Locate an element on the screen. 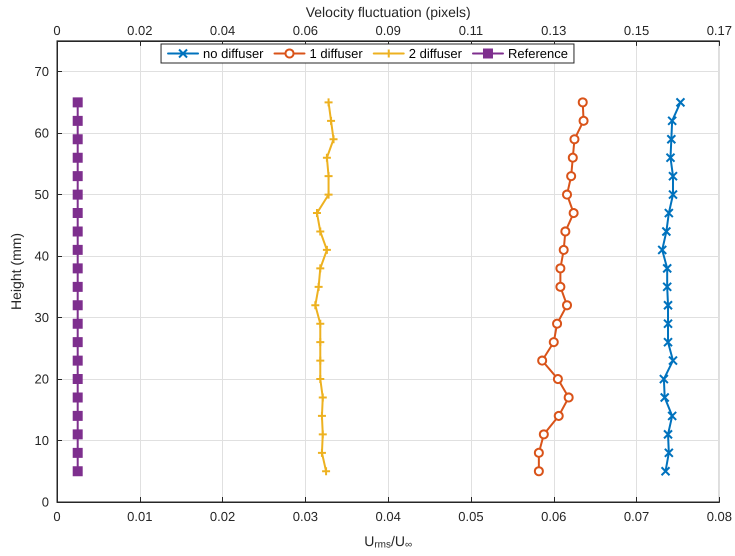 This screenshot has width=735, height=556. x-tick-label: 0.04 is located at coordinates (388, 516).